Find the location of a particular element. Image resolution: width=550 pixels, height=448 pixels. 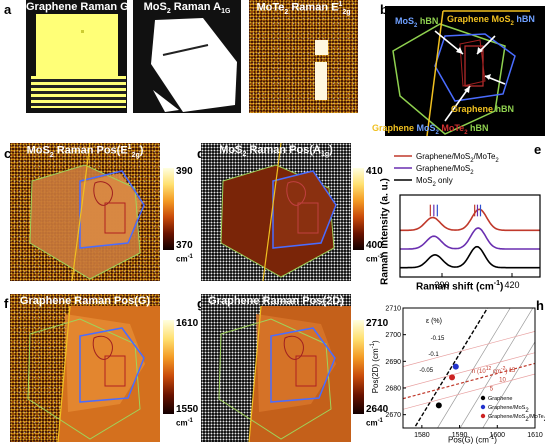

colorbar-f-unit: cm-1 is located at coordinates (184, 423).